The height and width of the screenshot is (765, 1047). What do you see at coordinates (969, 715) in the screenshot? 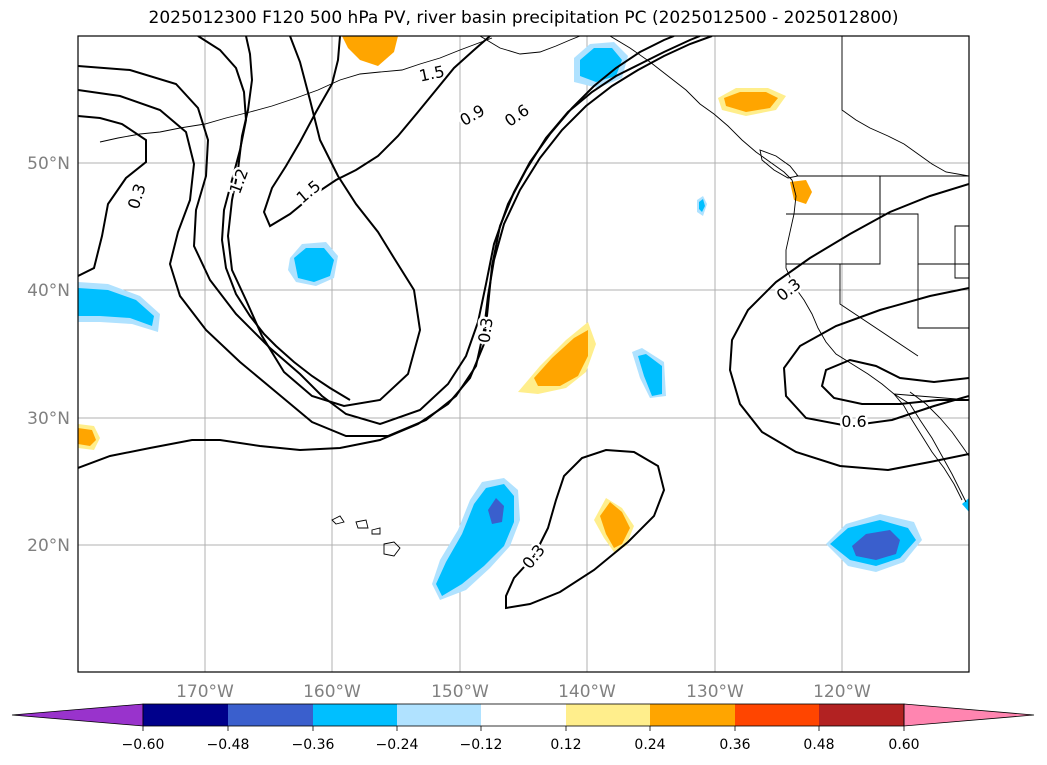
I see `colorbar-extend-high` at bounding box center [969, 715].